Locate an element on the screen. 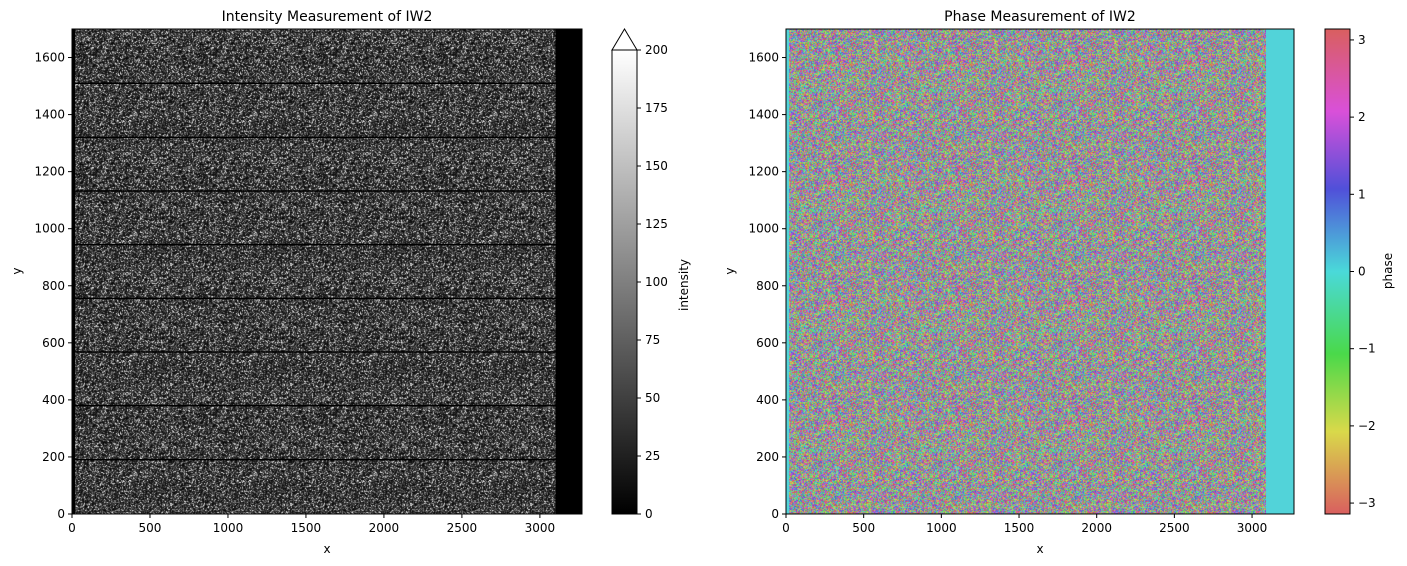 The width and height of the screenshot is (1407, 566). colorbar-tick-label: −2 is located at coordinates (1367, 426).